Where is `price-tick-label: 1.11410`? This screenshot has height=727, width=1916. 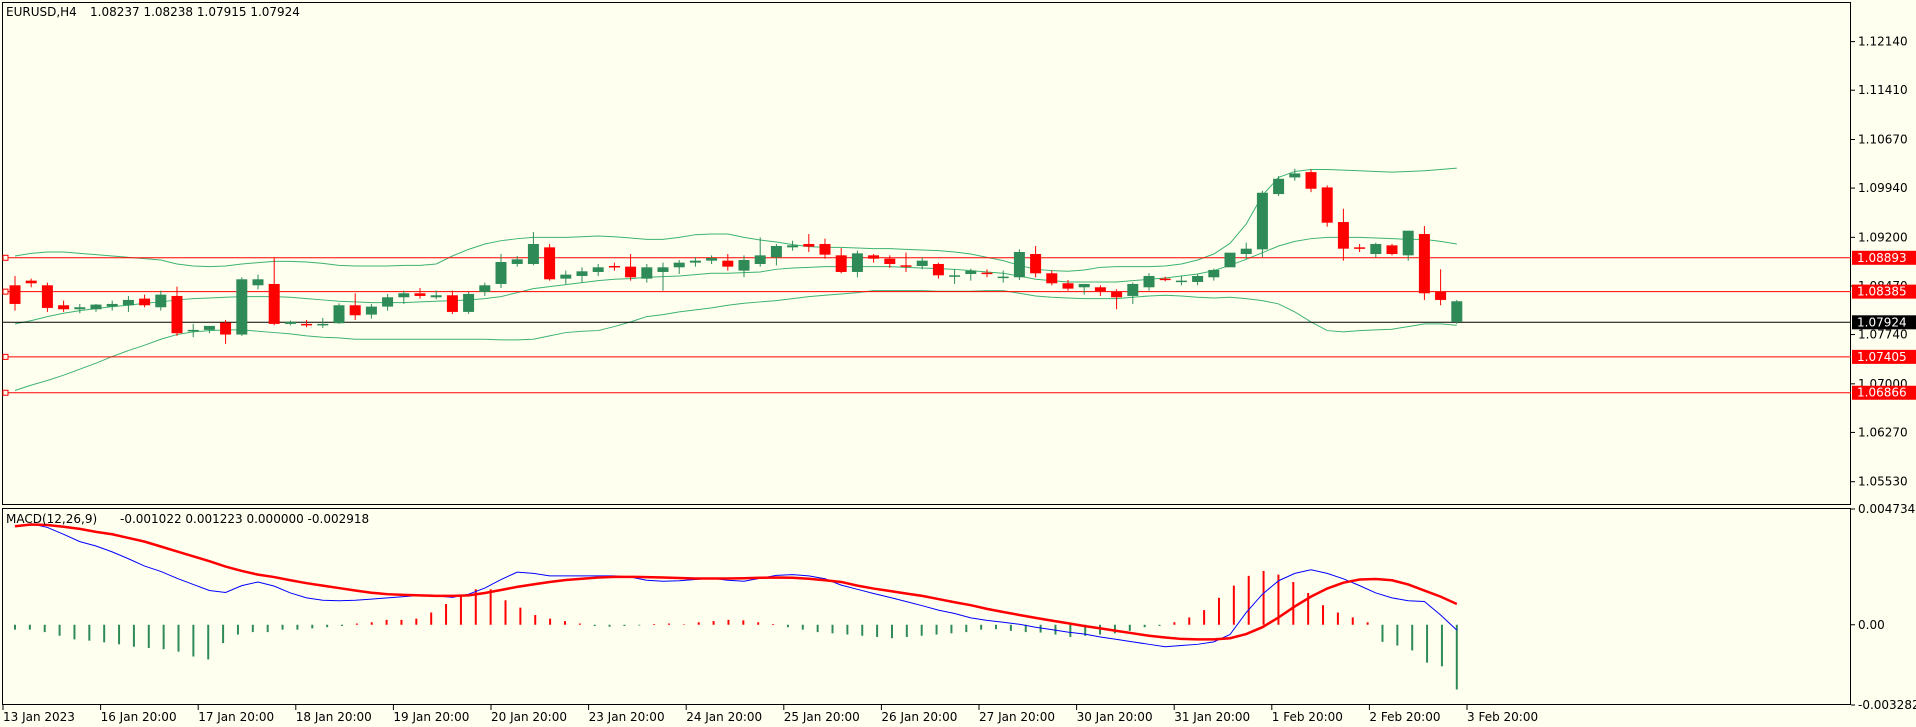 price-tick-label: 1.11410 is located at coordinates (1883, 90).